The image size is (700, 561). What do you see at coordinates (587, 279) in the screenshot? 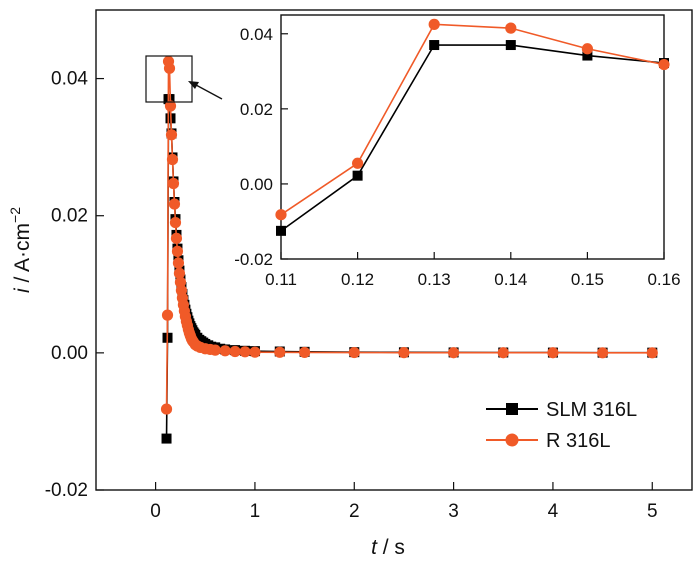
I see `inset-x-tick-label: 0.15` at bounding box center [587, 279].